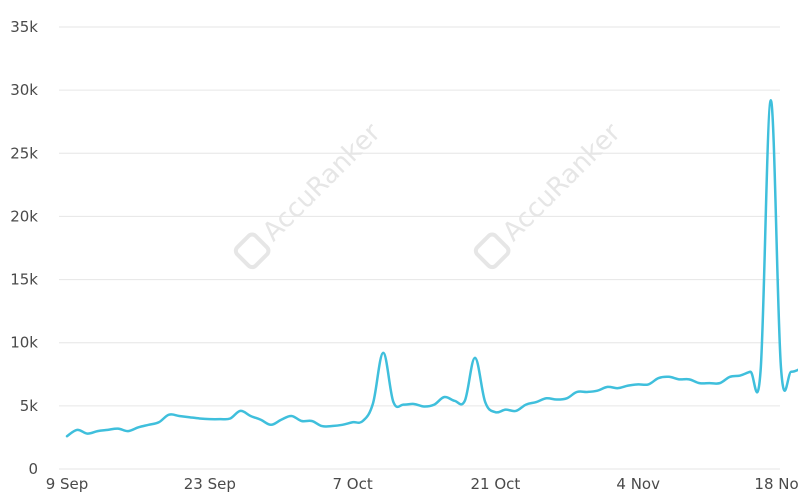 This screenshot has height=502, width=798. I want to click on y-axis: 0 5k 10k 15k 20k 25k 30k 35k, so click(24, 248).